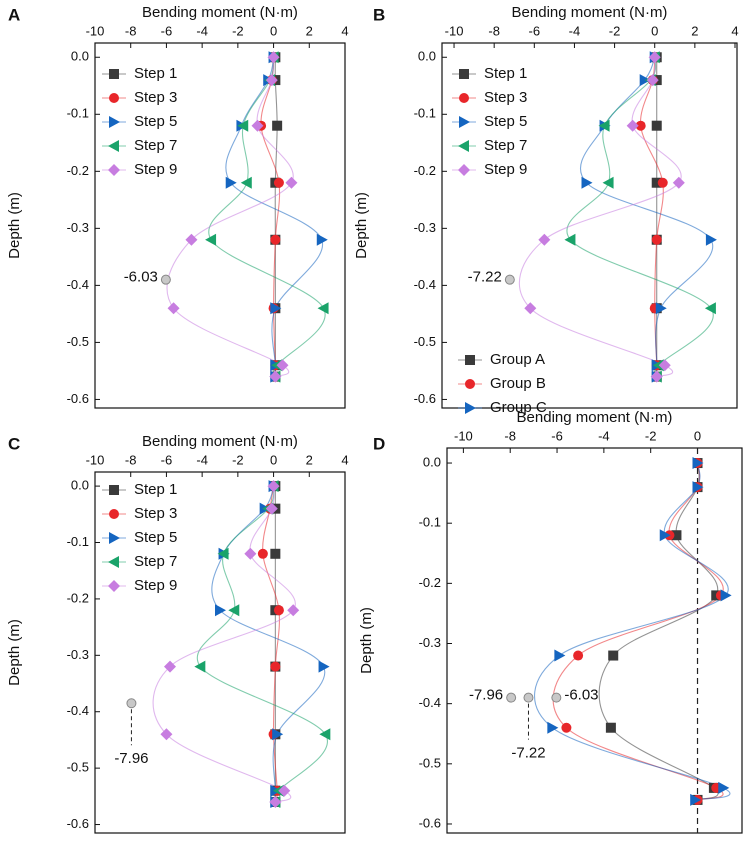  What do you see at coordinates (78, 597) in the screenshot?
I see `y-tick-label: -0.2` at bounding box center [78, 597].